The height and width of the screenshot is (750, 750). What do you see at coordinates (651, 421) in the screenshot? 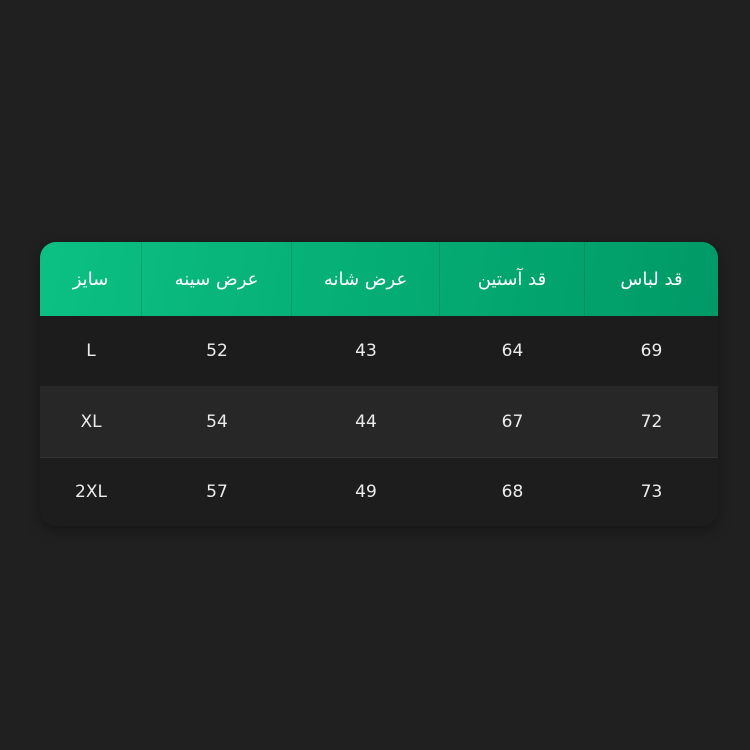
I see `cell-garment-length: 72` at bounding box center [651, 421].